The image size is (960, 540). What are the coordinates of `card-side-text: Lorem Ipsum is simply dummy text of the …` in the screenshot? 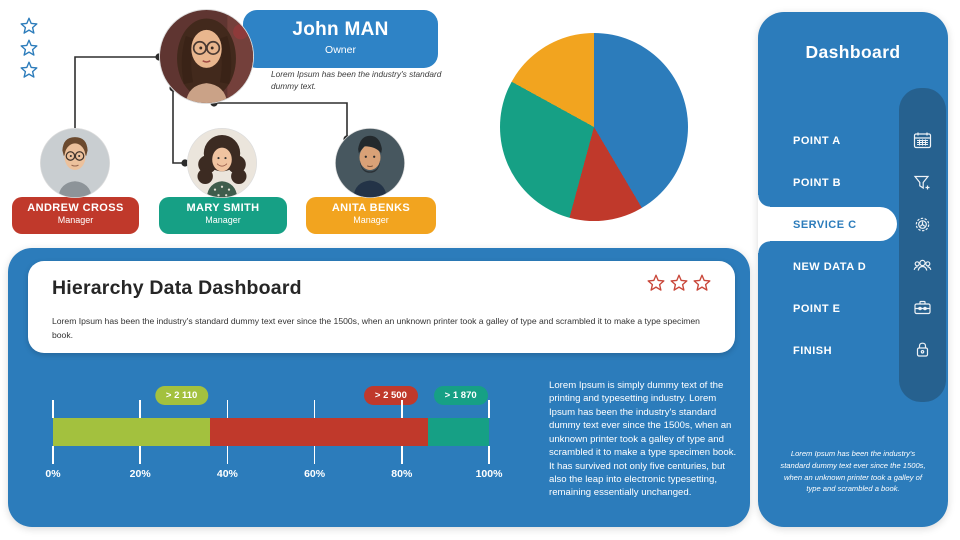 It's located at (643, 439).